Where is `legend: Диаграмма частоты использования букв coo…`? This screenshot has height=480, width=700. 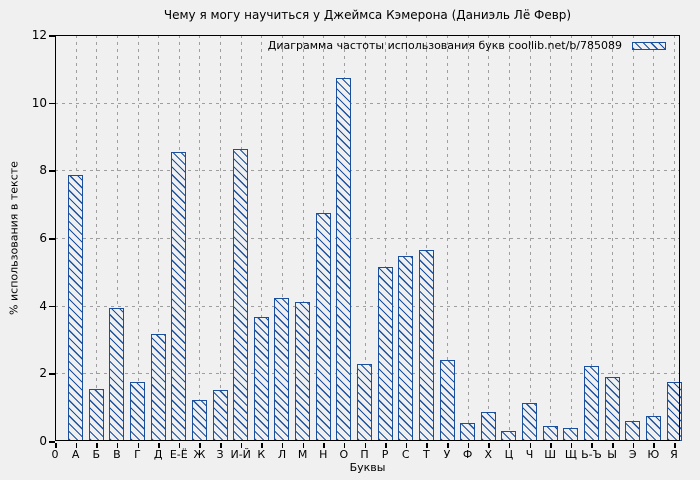
legend: Диаграмма частоты использования букв coo… is located at coordinates (467, 45).